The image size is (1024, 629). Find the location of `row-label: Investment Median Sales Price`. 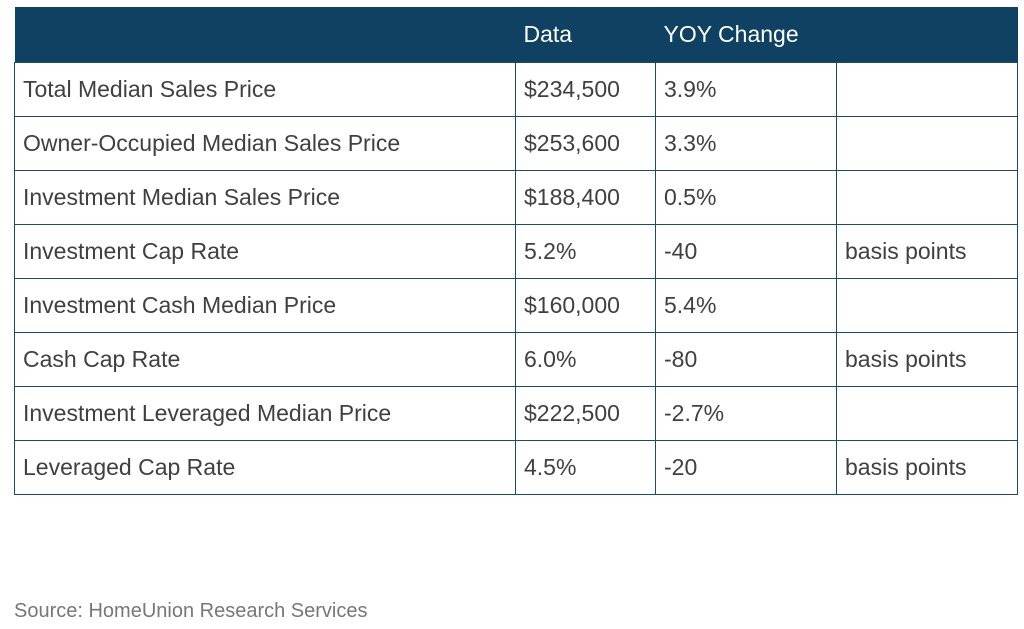

row-label: Investment Median Sales Price is located at coordinates (265, 197).